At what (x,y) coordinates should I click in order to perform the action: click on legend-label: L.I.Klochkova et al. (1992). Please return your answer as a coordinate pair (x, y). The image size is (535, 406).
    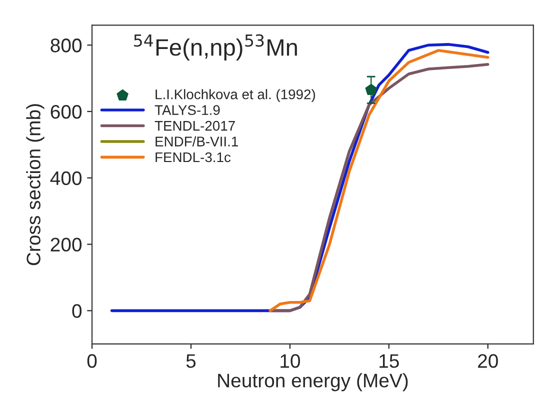
    Looking at the image, I should click on (236, 95).